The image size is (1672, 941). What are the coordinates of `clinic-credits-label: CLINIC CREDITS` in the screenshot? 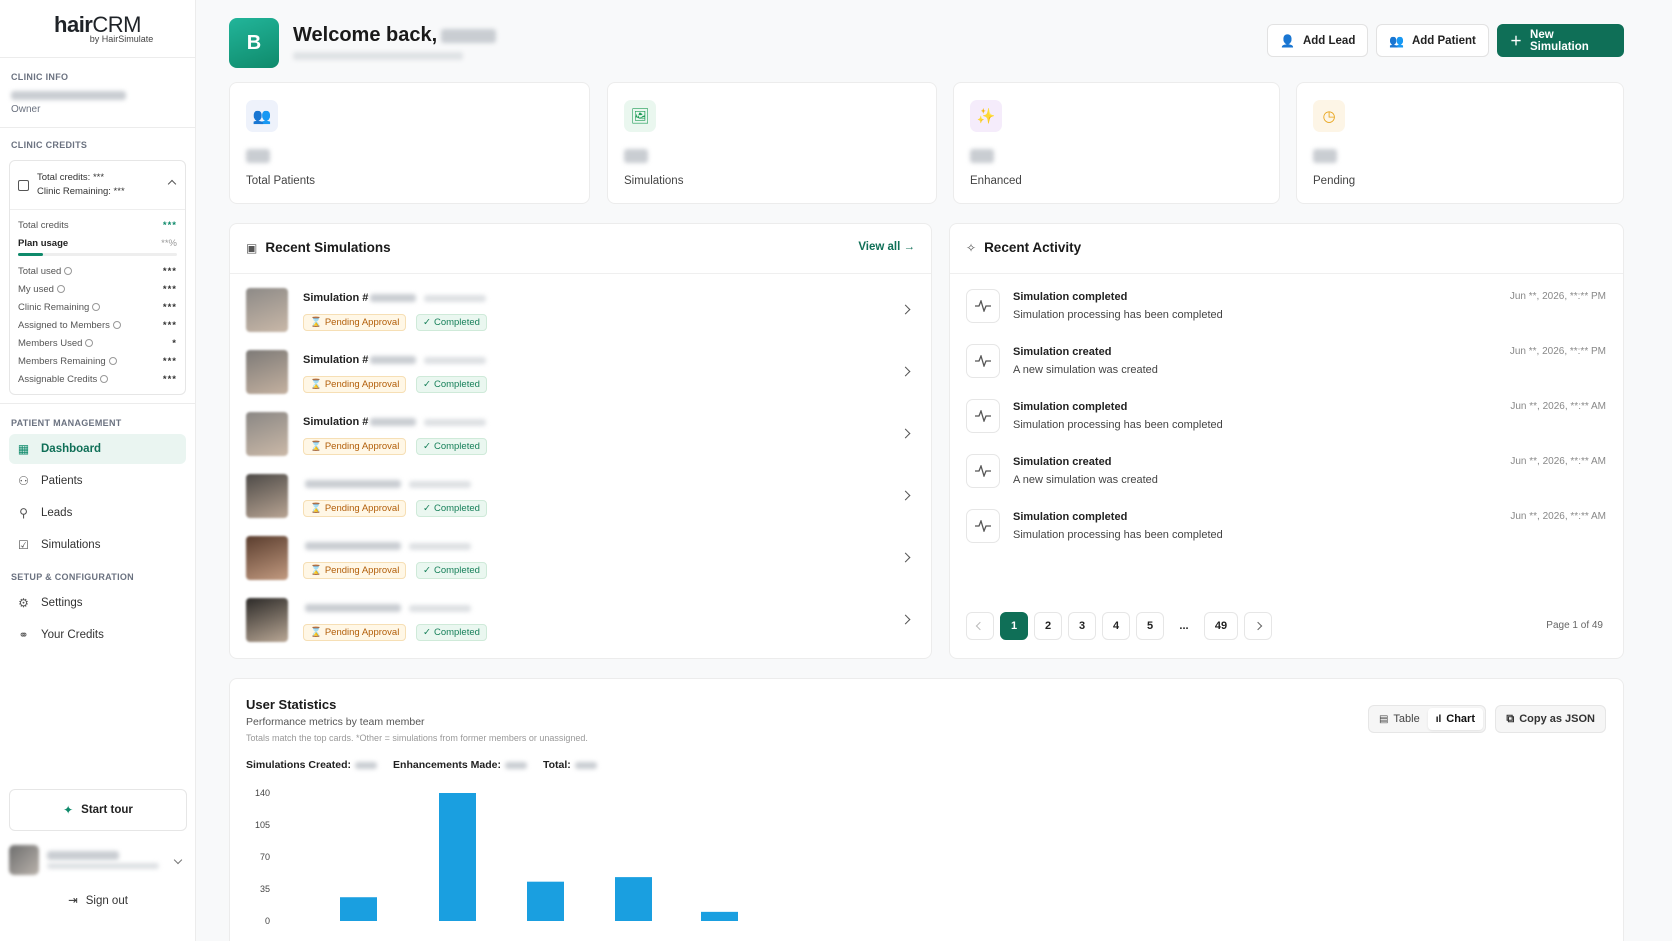 It's located at (49, 145).